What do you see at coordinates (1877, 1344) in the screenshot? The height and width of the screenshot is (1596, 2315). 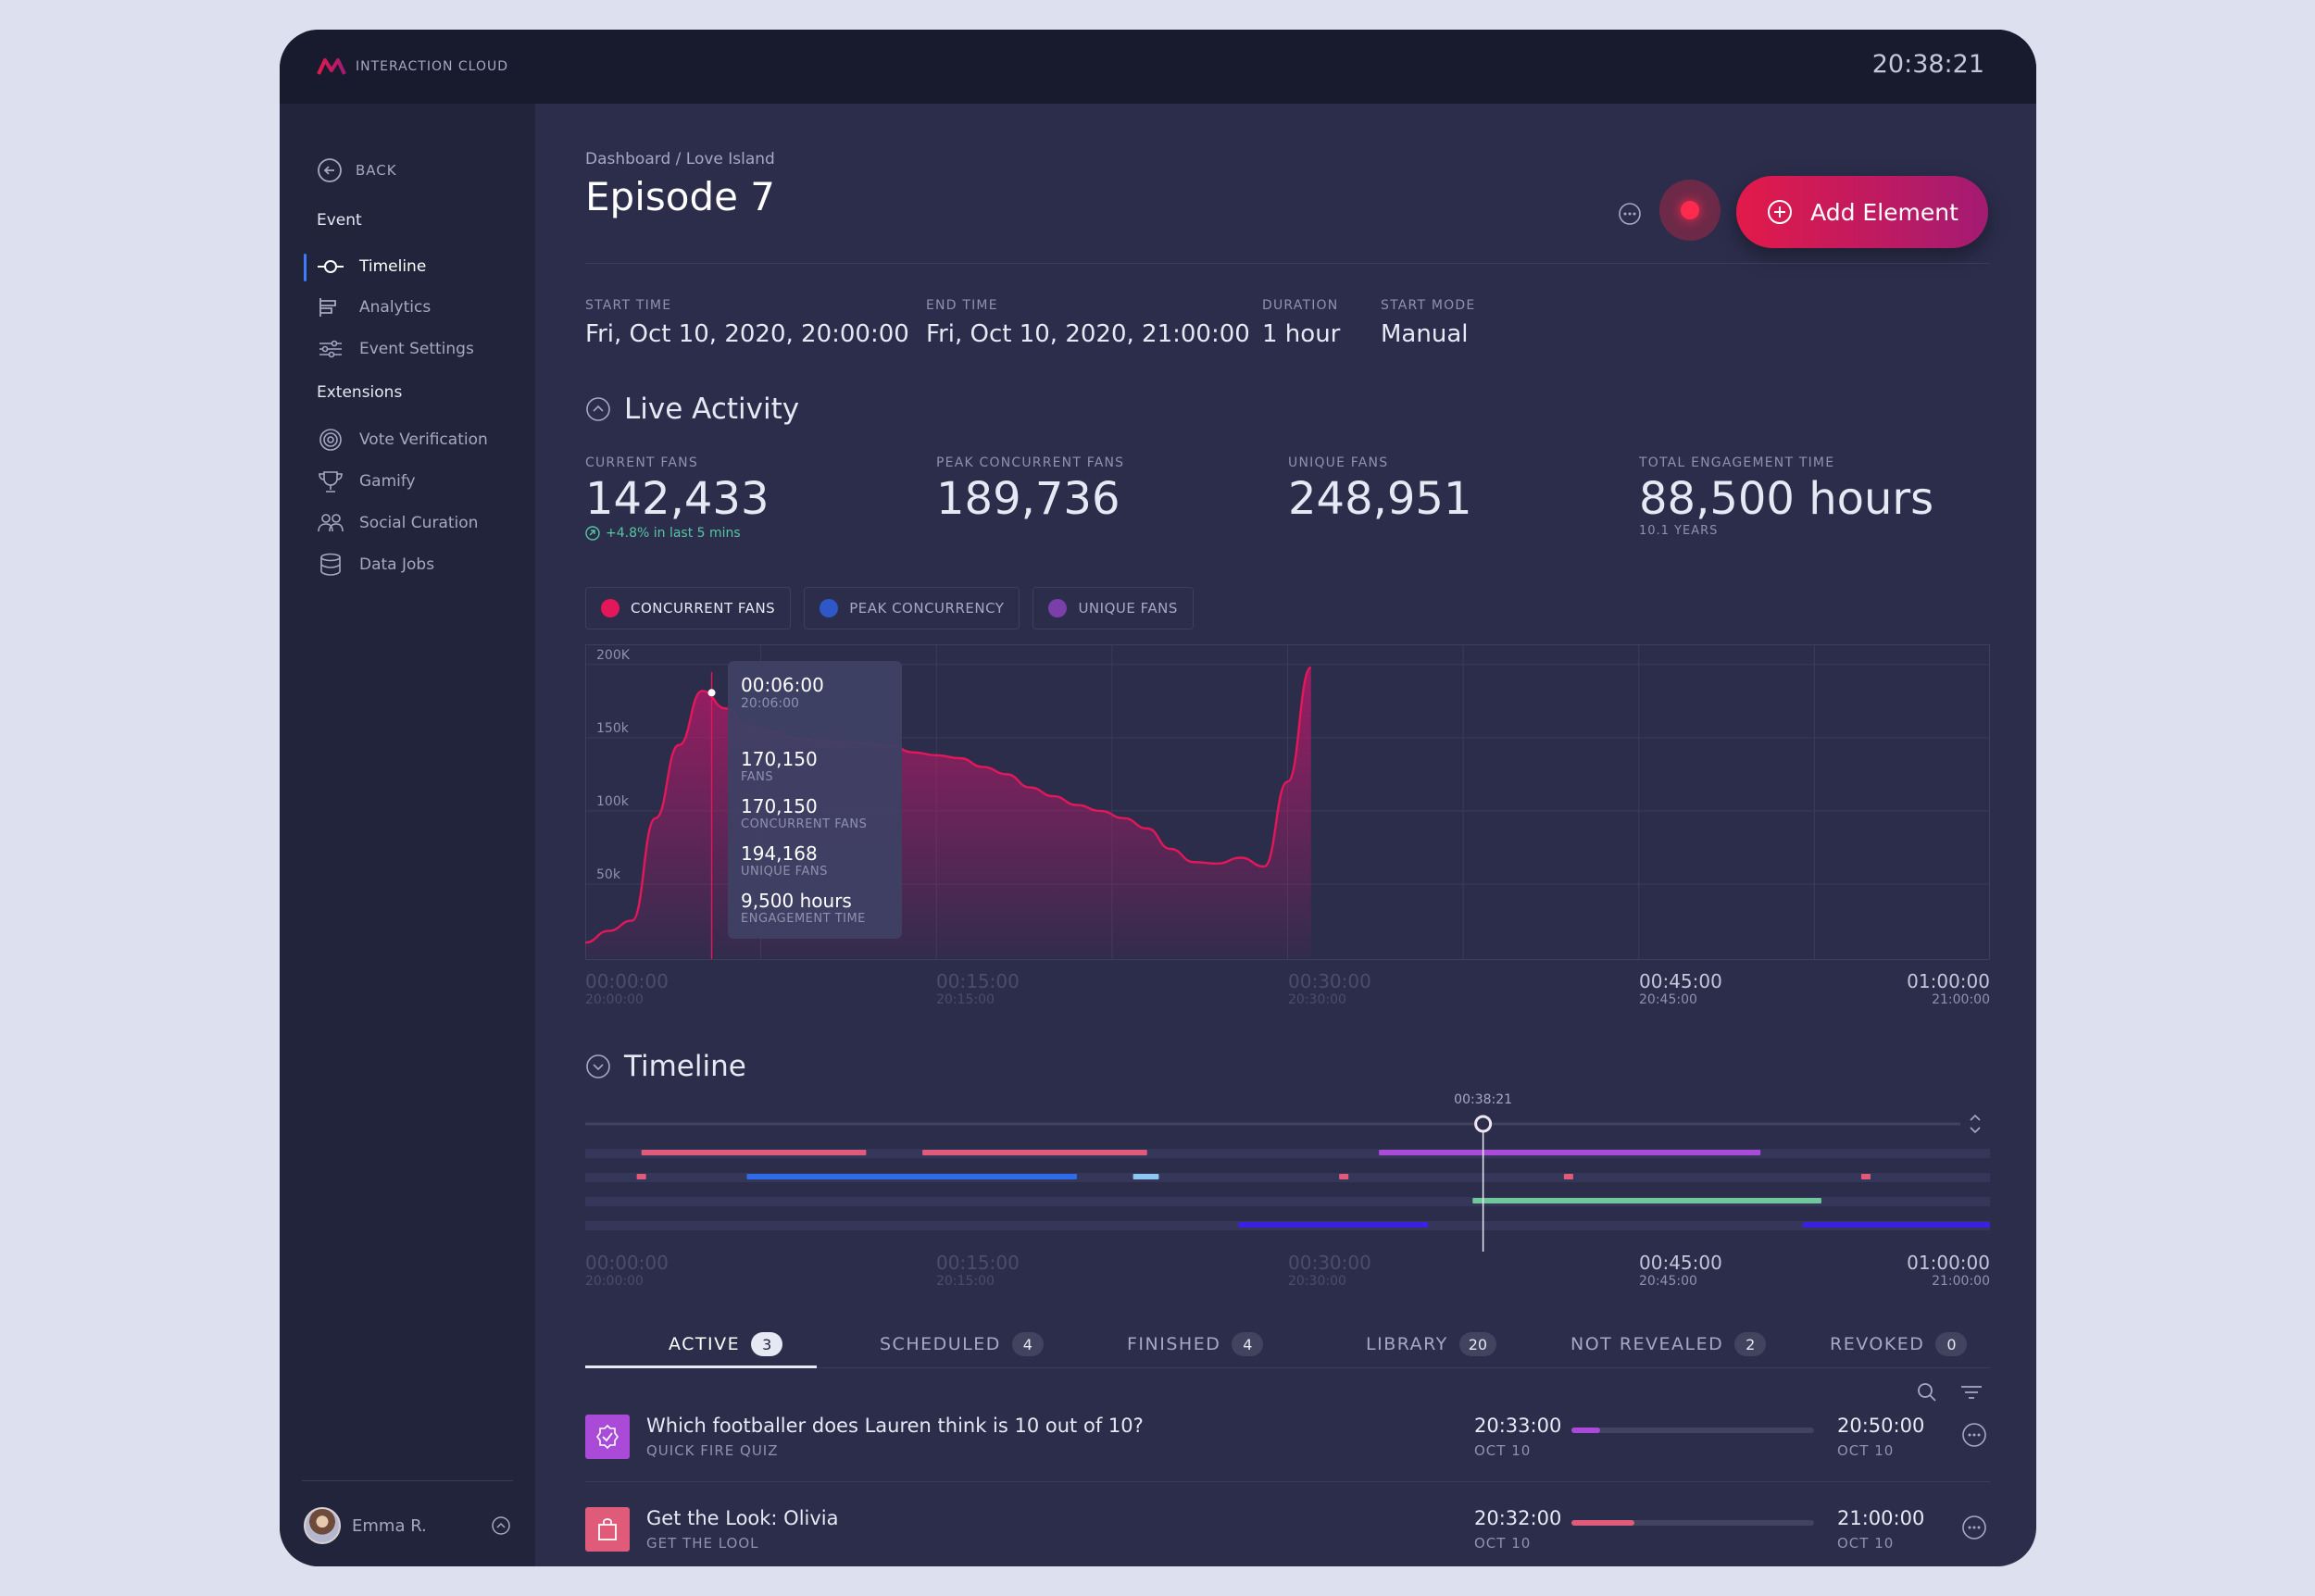 I see `tab-label: REVOKED` at bounding box center [1877, 1344].